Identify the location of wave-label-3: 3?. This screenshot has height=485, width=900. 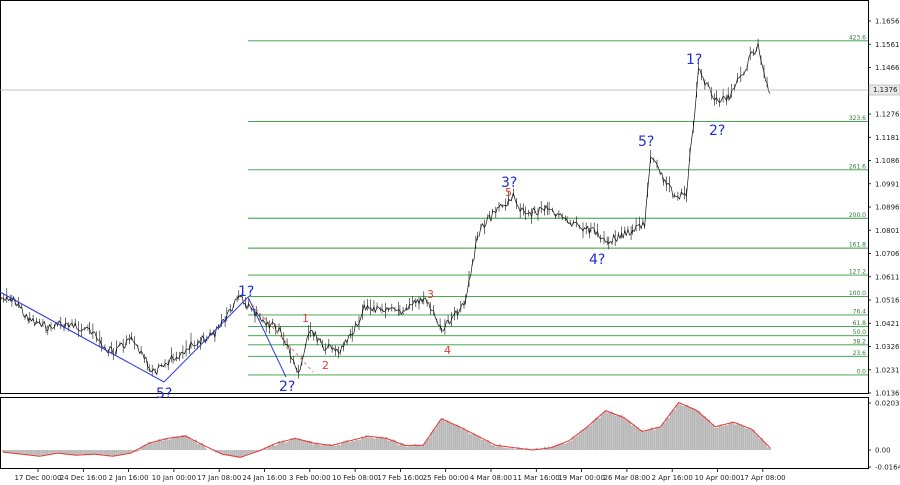
(509, 183).